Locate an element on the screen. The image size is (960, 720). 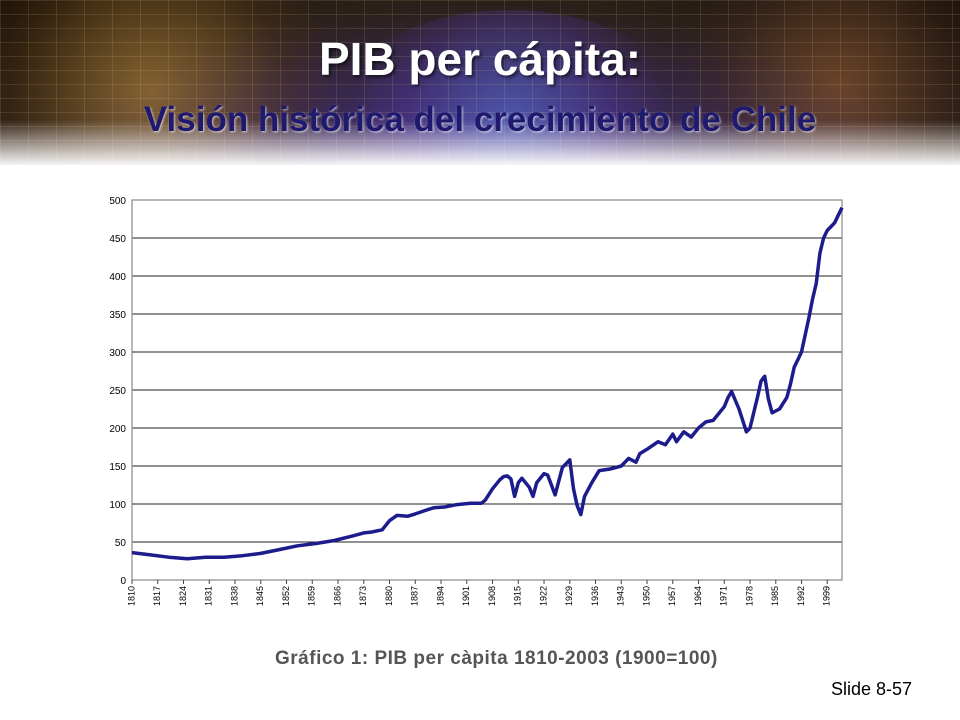
y-tick-label: 400 is located at coordinates (117, 277).